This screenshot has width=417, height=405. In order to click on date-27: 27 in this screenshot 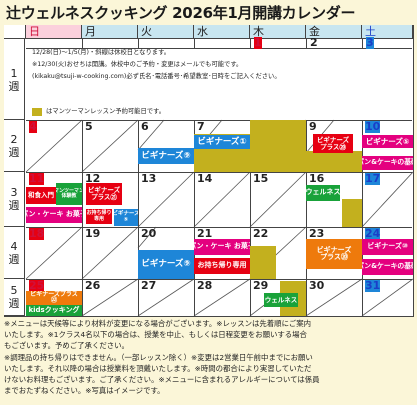, I will do `click(149, 285)`.